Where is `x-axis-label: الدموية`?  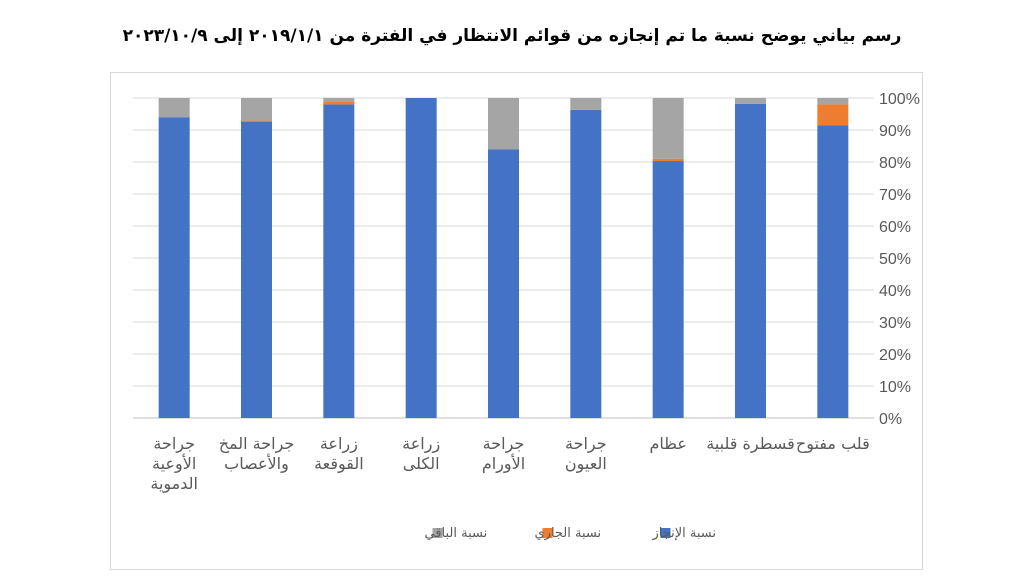
x-axis-label: الدموية is located at coordinates (174, 484).